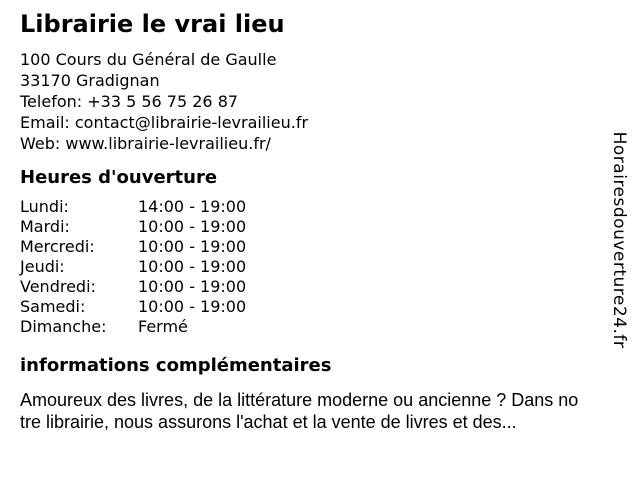  Describe the element at coordinates (119, 177) in the screenshot. I see `opening-hours-heading: Heures d'ouverture` at that location.